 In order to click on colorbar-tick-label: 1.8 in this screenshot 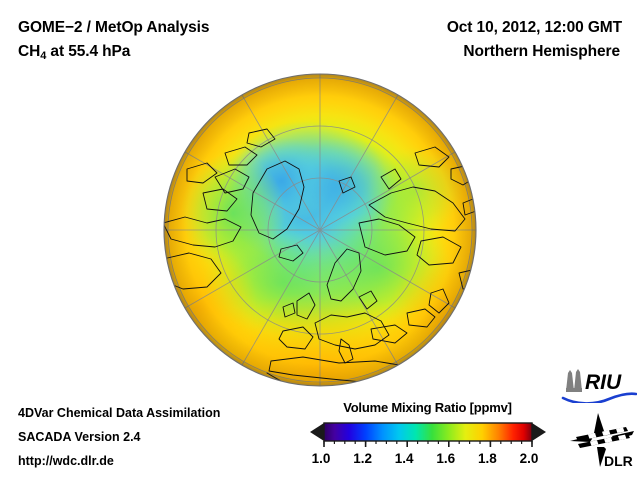, I will do `click(487, 458)`.